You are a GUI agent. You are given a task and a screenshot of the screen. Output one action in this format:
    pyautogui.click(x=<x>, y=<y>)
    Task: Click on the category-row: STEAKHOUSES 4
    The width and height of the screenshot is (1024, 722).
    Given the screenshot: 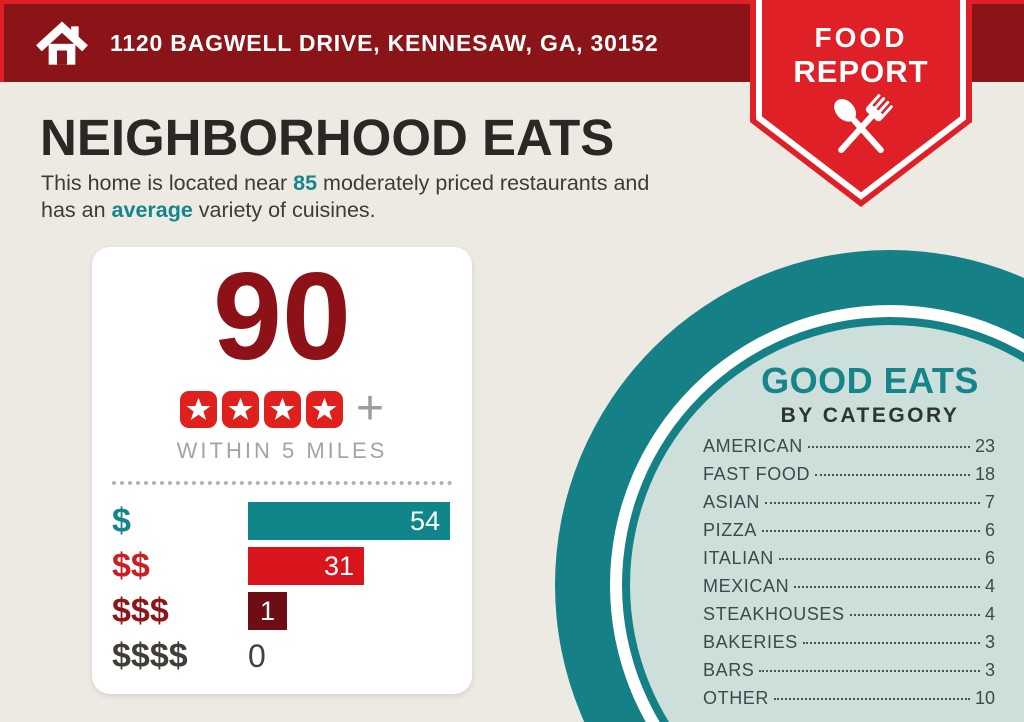 What is the action you would take?
    pyautogui.click(x=849, y=614)
    